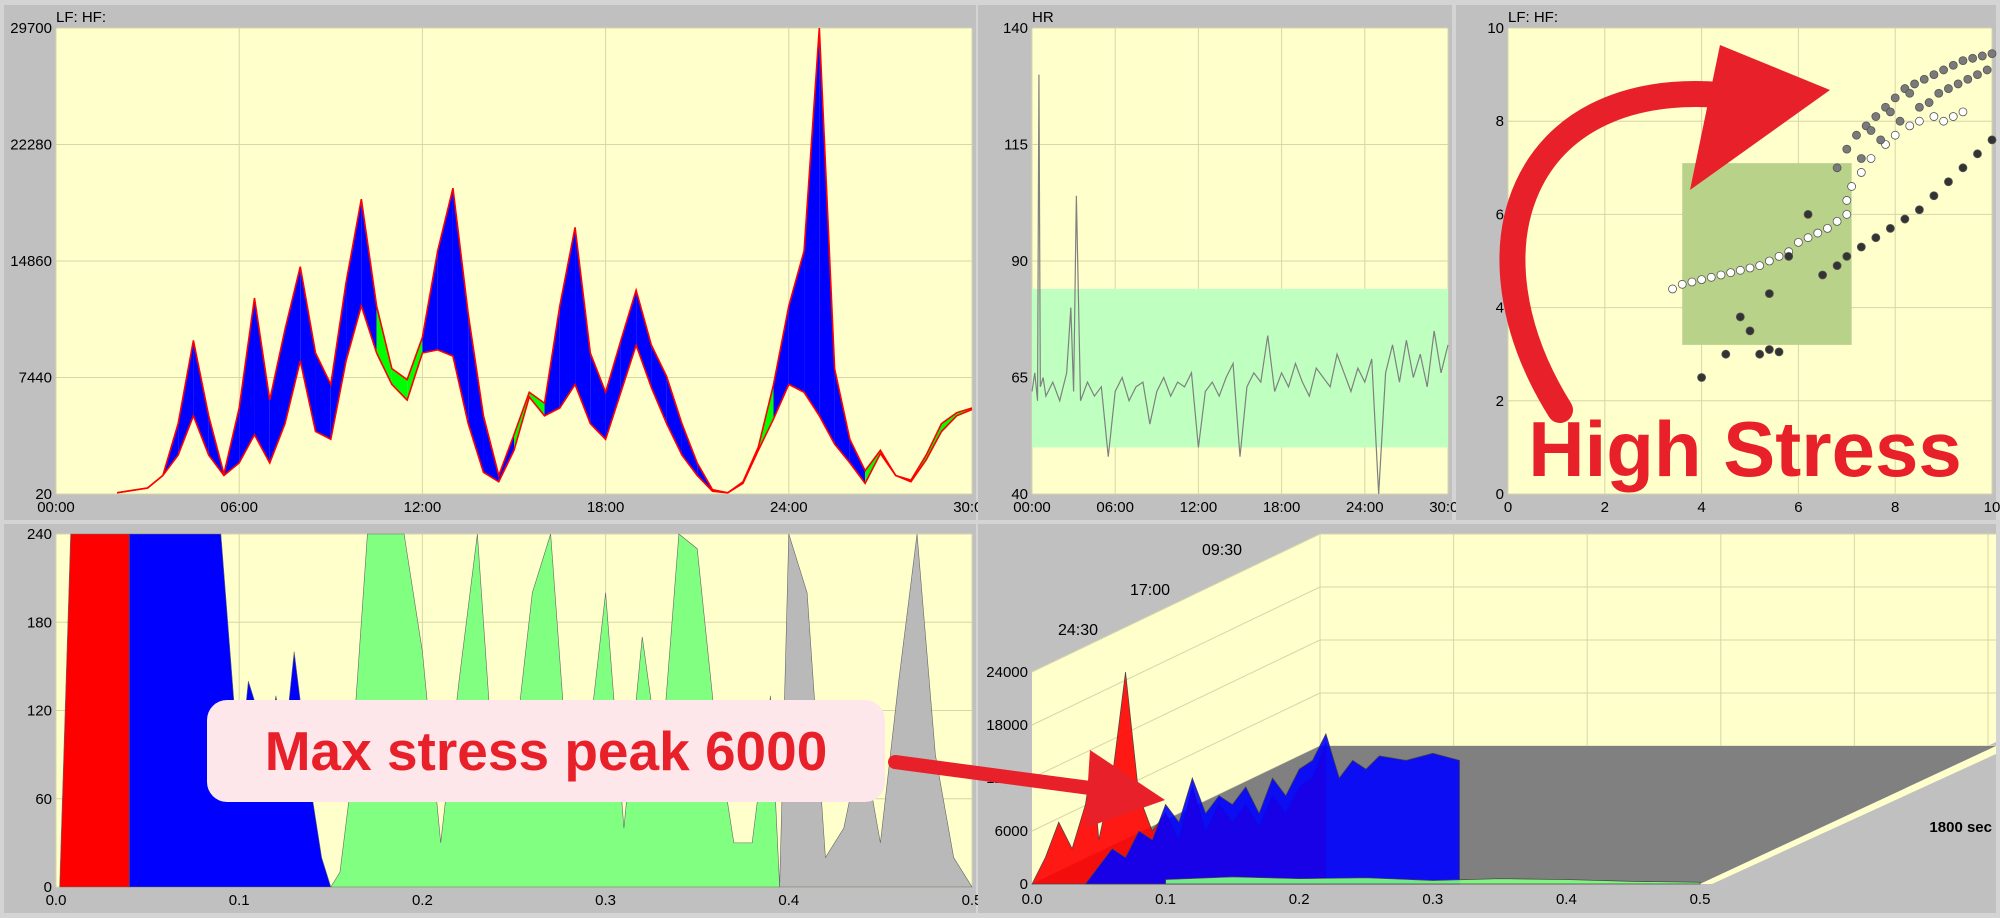  What do you see at coordinates (1125, 789) in the screenshot?
I see `callout-arrowhead-icon` at bounding box center [1125, 789].